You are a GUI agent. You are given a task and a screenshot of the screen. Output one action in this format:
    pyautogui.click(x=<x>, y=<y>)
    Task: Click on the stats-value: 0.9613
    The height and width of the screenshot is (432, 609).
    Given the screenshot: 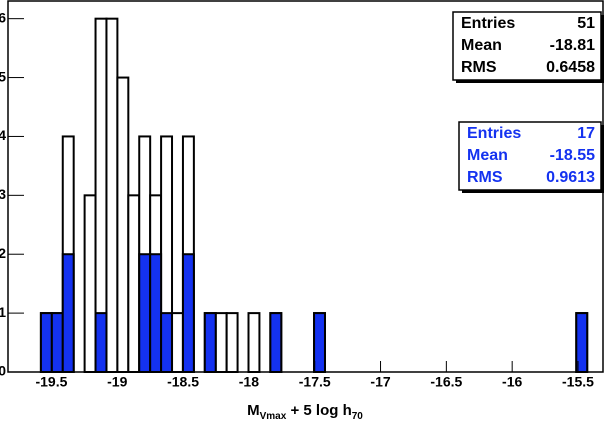 What is the action you would take?
    pyautogui.click(x=570, y=177)
    